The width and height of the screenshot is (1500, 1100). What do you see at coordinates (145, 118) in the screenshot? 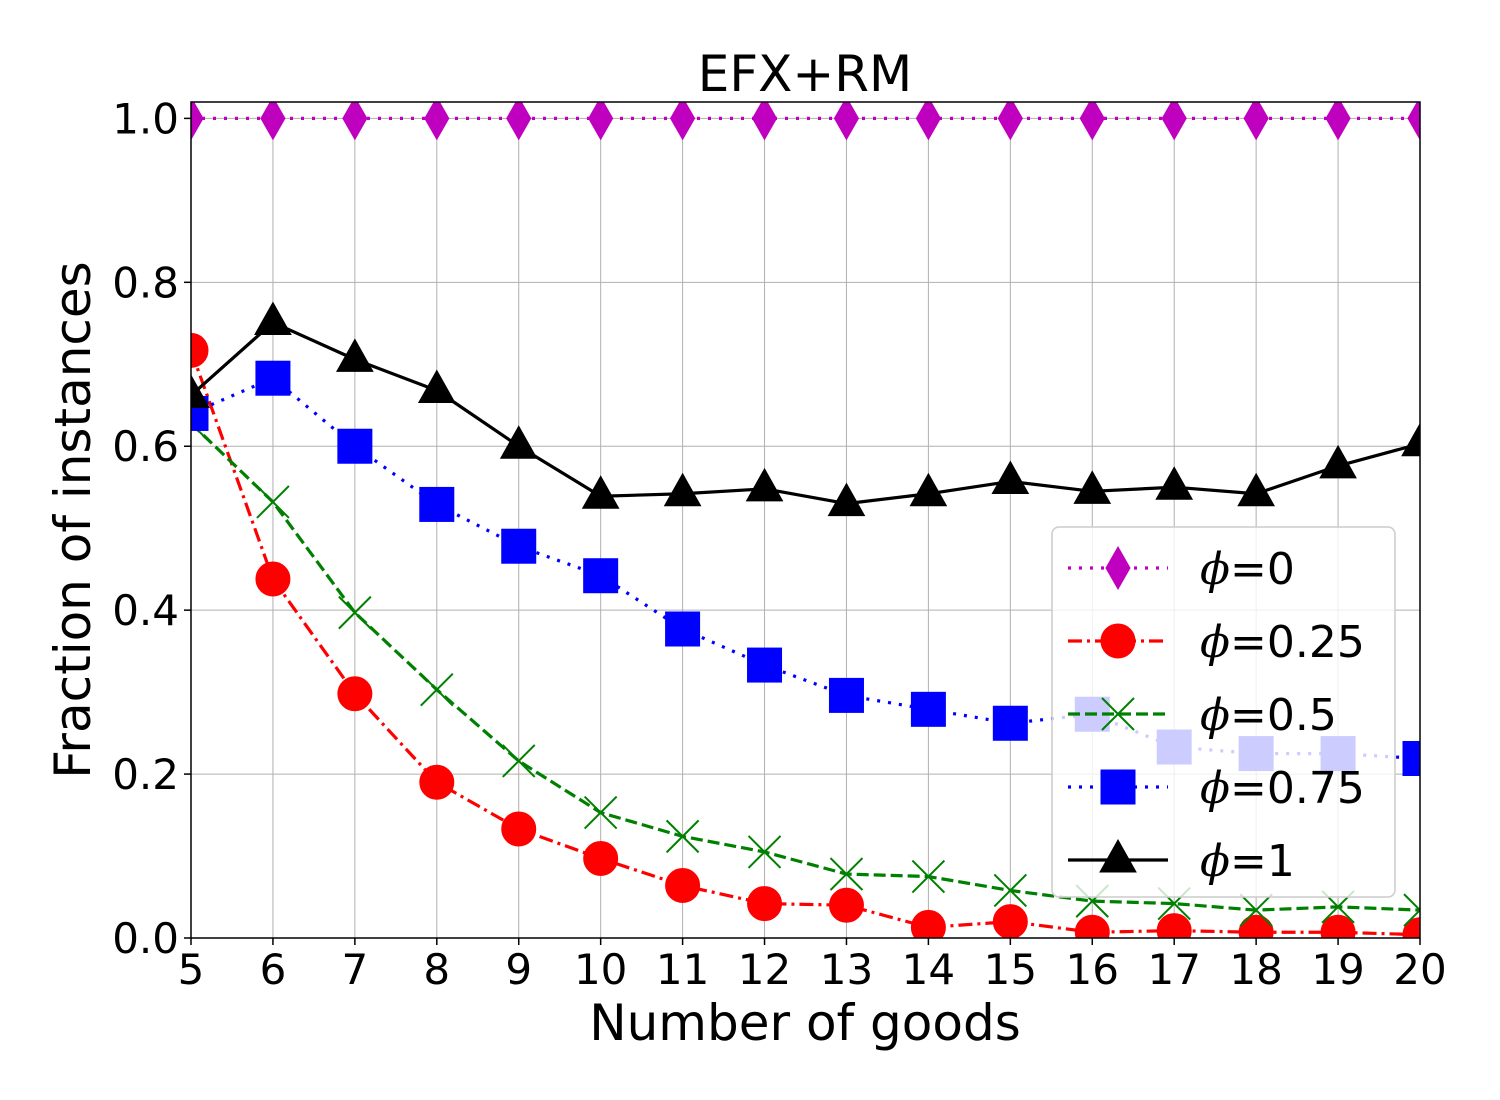
I see `y-tick-label: 1.0` at bounding box center [145, 118].